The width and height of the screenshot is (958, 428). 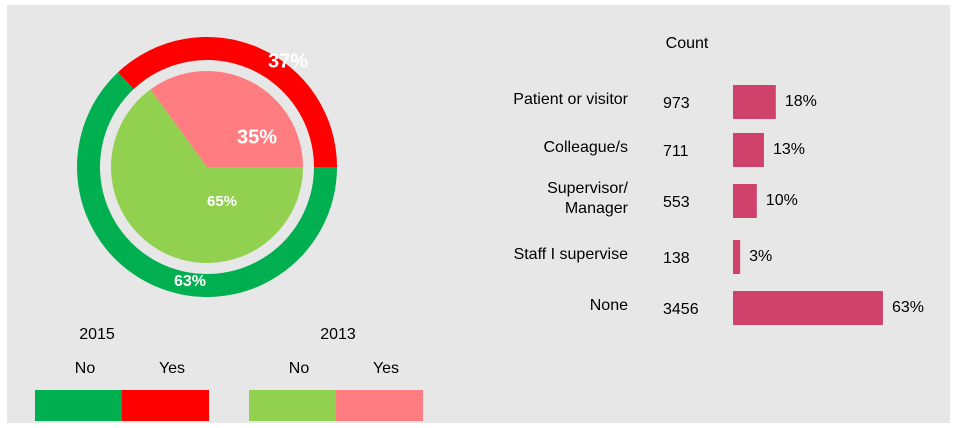 What do you see at coordinates (687, 43) in the screenshot?
I see `count-title: Count` at bounding box center [687, 43].